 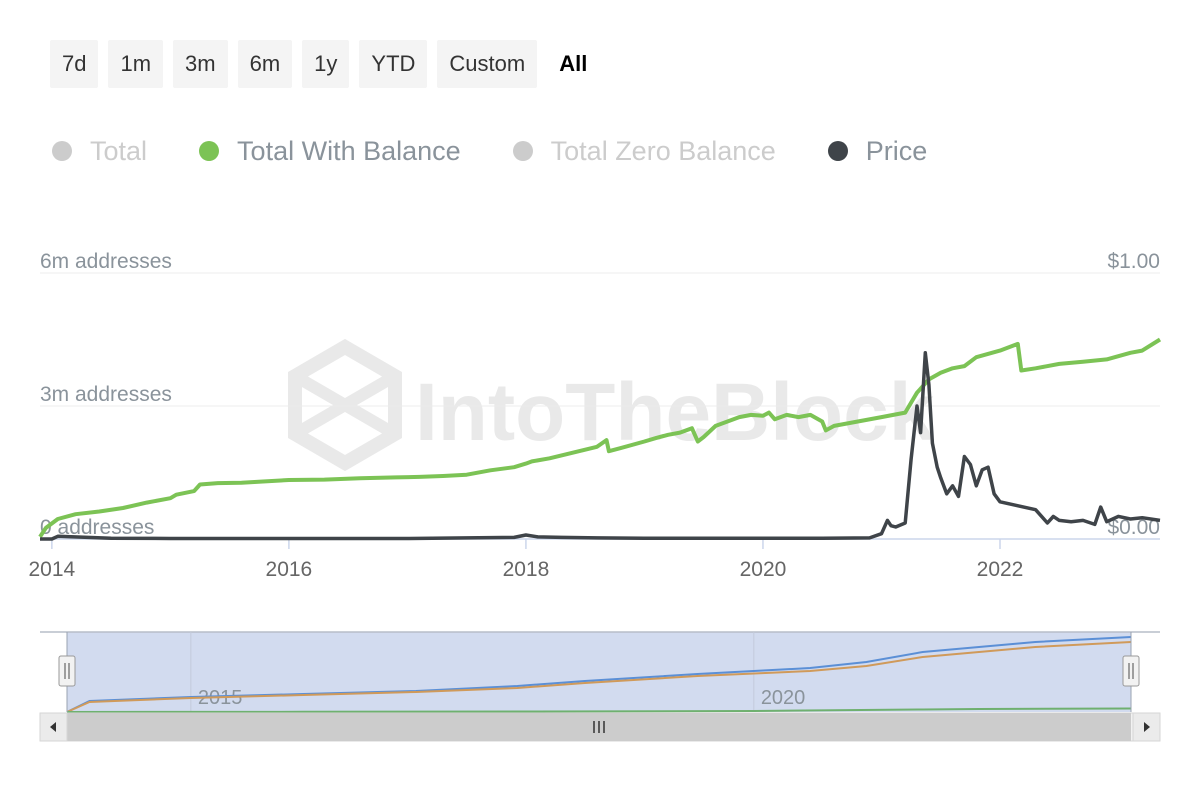 I want to click on navigator-tick-label: 2020, so click(x=783, y=698).